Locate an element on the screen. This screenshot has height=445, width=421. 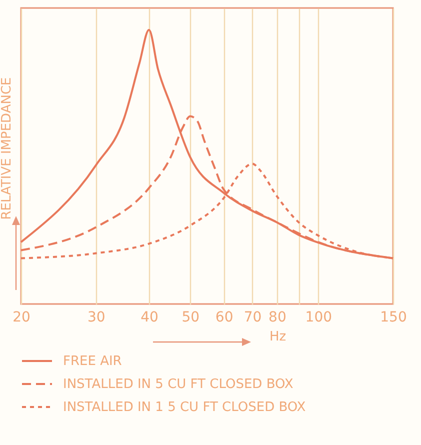
legend-label: INSTALLED IN 1 5 CU FT CLOSED BOX is located at coordinates (184, 407).